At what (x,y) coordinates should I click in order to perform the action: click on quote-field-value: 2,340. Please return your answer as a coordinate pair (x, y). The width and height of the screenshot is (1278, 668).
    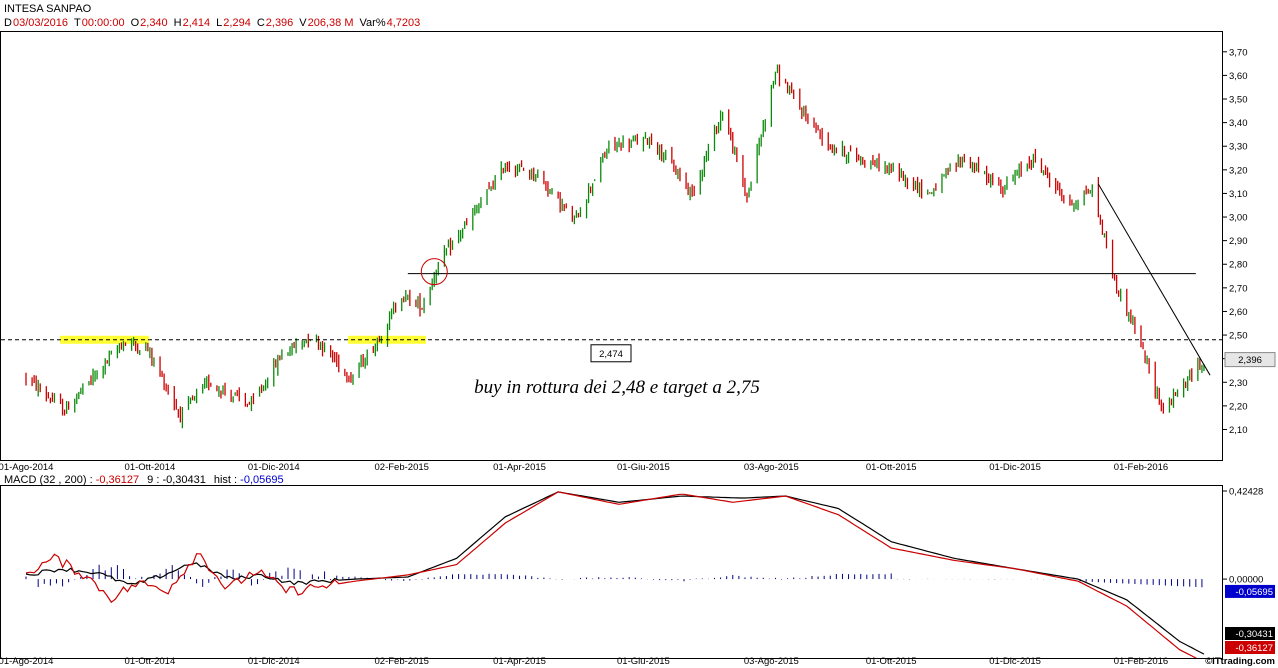
    Looking at the image, I should click on (154, 23).